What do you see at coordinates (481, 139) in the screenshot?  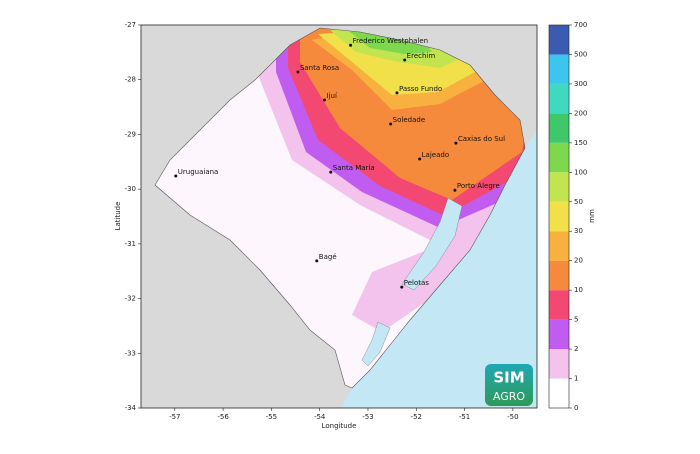 I see `city-label: Caxias do Sul` at bounding box center [481, 139].